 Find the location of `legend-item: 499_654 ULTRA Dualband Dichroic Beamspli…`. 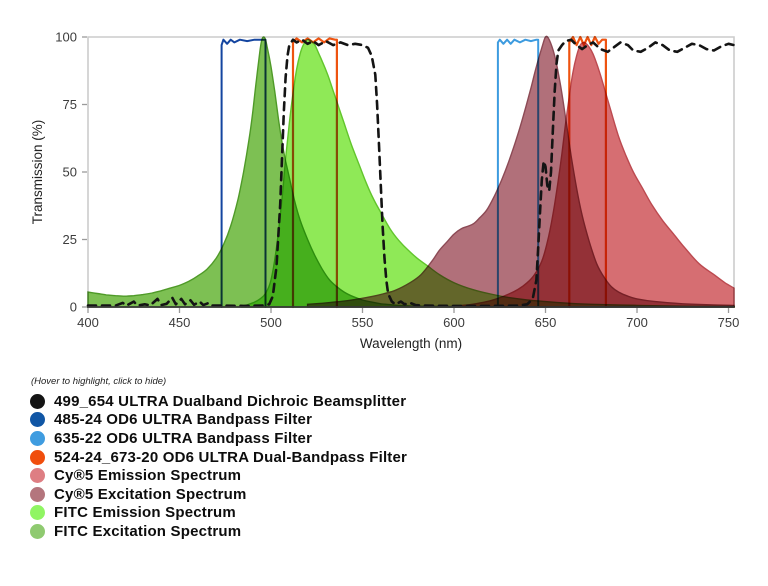

legend-item: 499_654 ULTRA Dualband Dichroic Beamspli… is located at coordinates (380, 401).